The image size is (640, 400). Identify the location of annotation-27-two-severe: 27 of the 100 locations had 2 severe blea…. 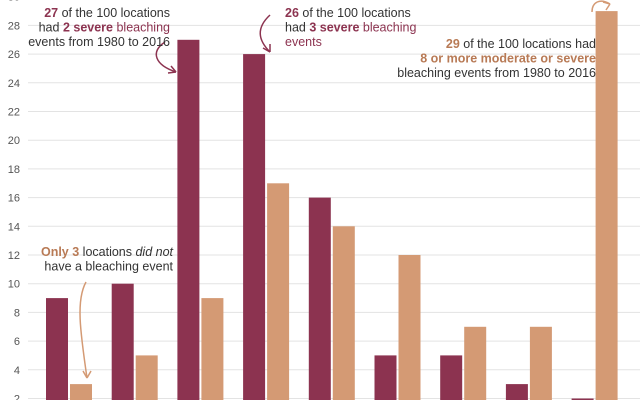
(99, 27).